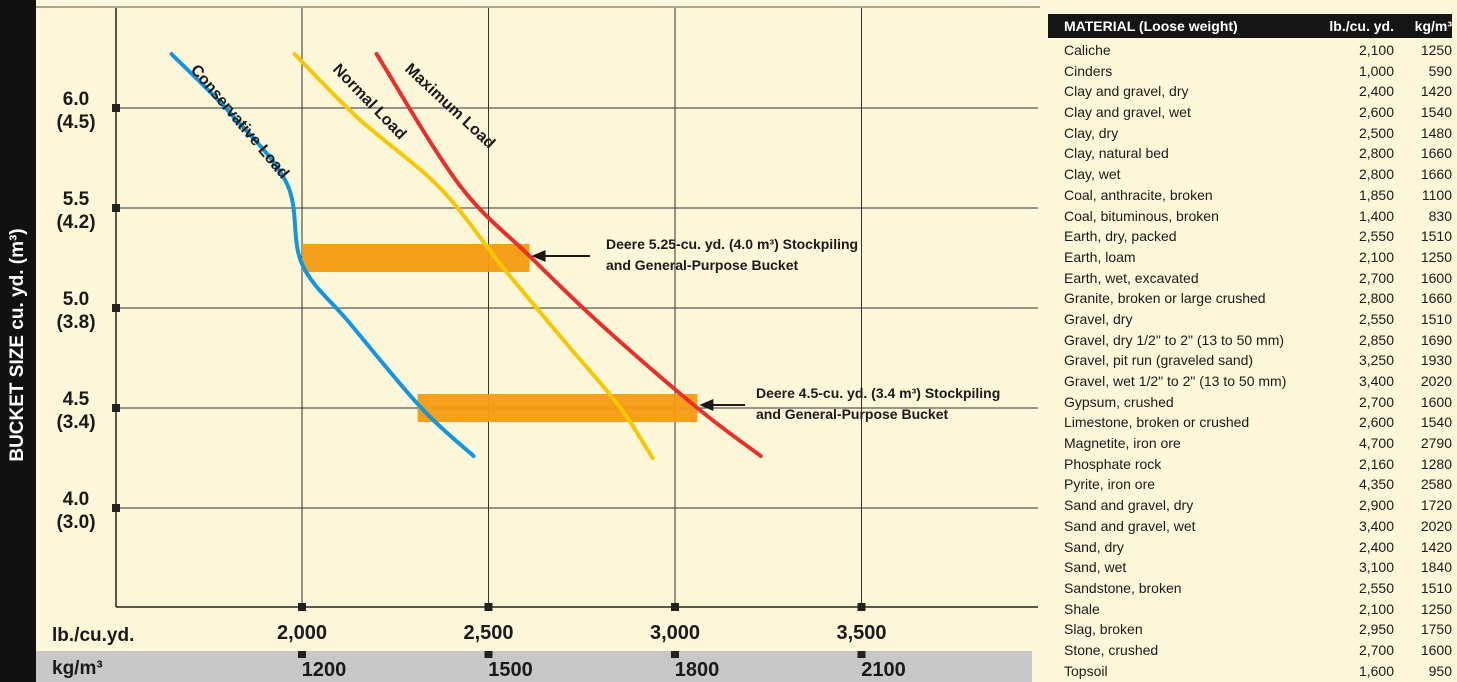 The image size is (1457, 682). I want to click on lb-per-cuyd-value: 2,850, so click(1376, 339).